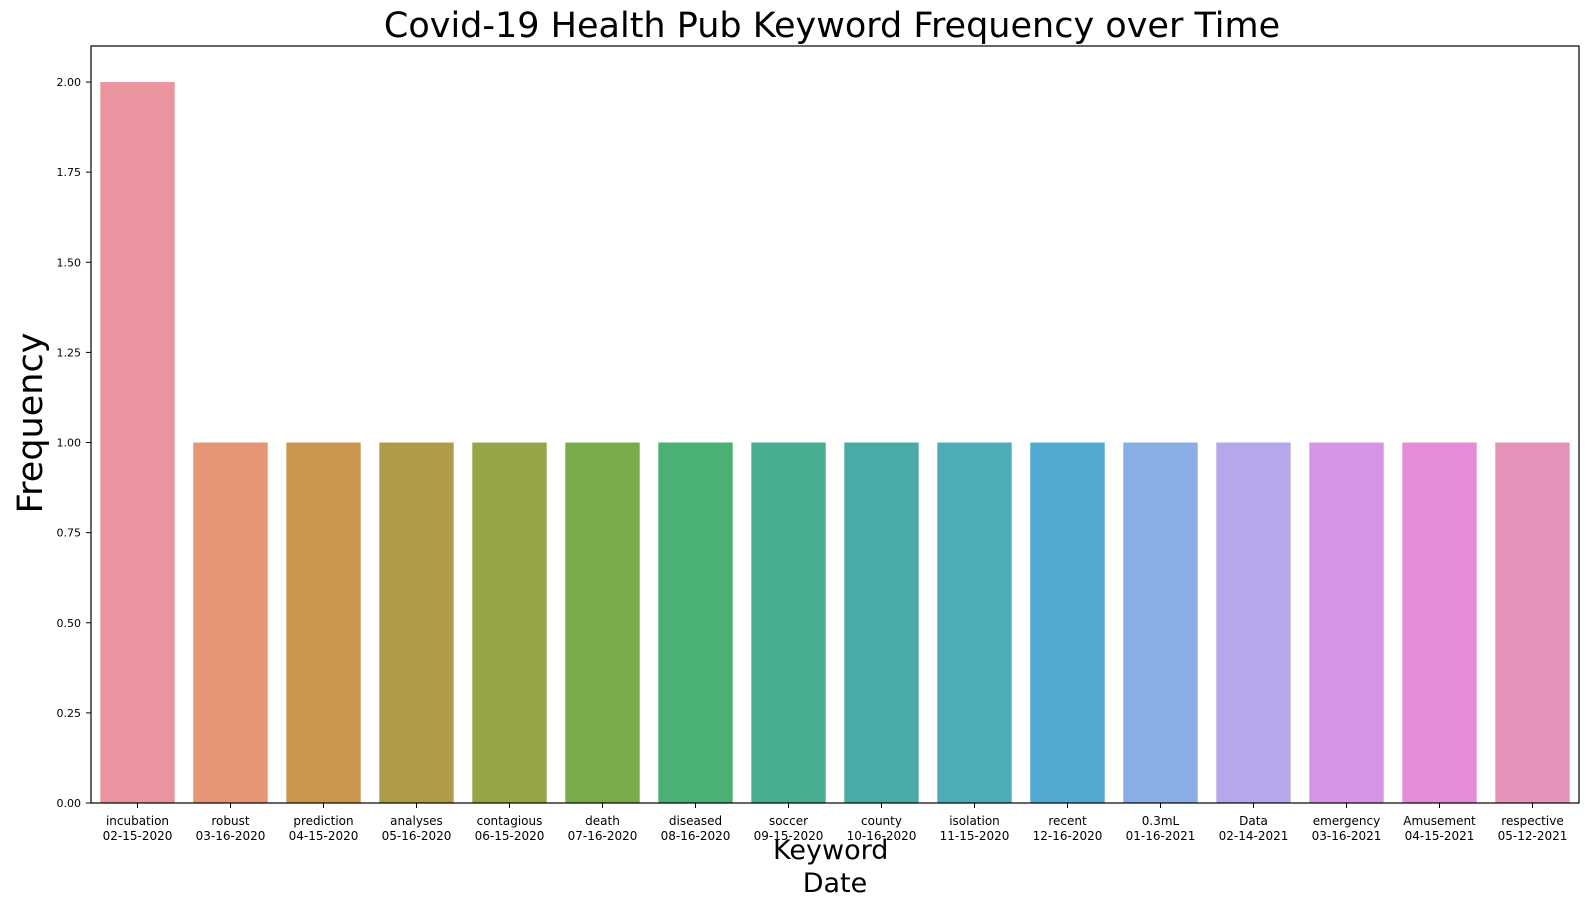  Describe the element at coordinates (835, 883) in the screenshot. I see `x-axis-label-date: Date` at that location.